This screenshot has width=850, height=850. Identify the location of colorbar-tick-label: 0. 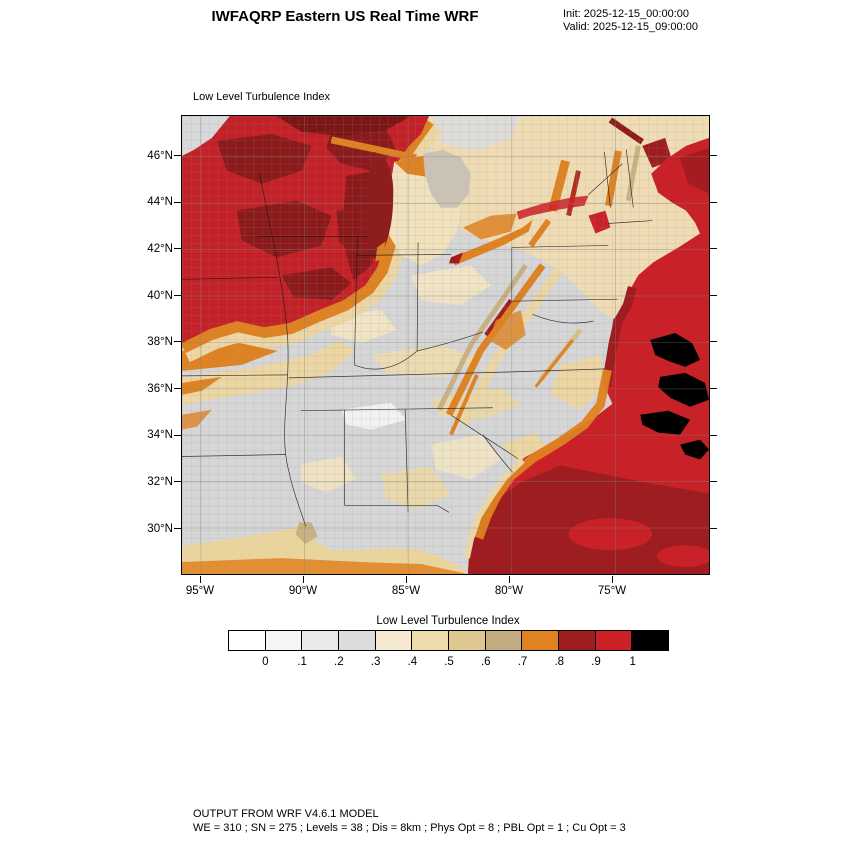
(265, 662).